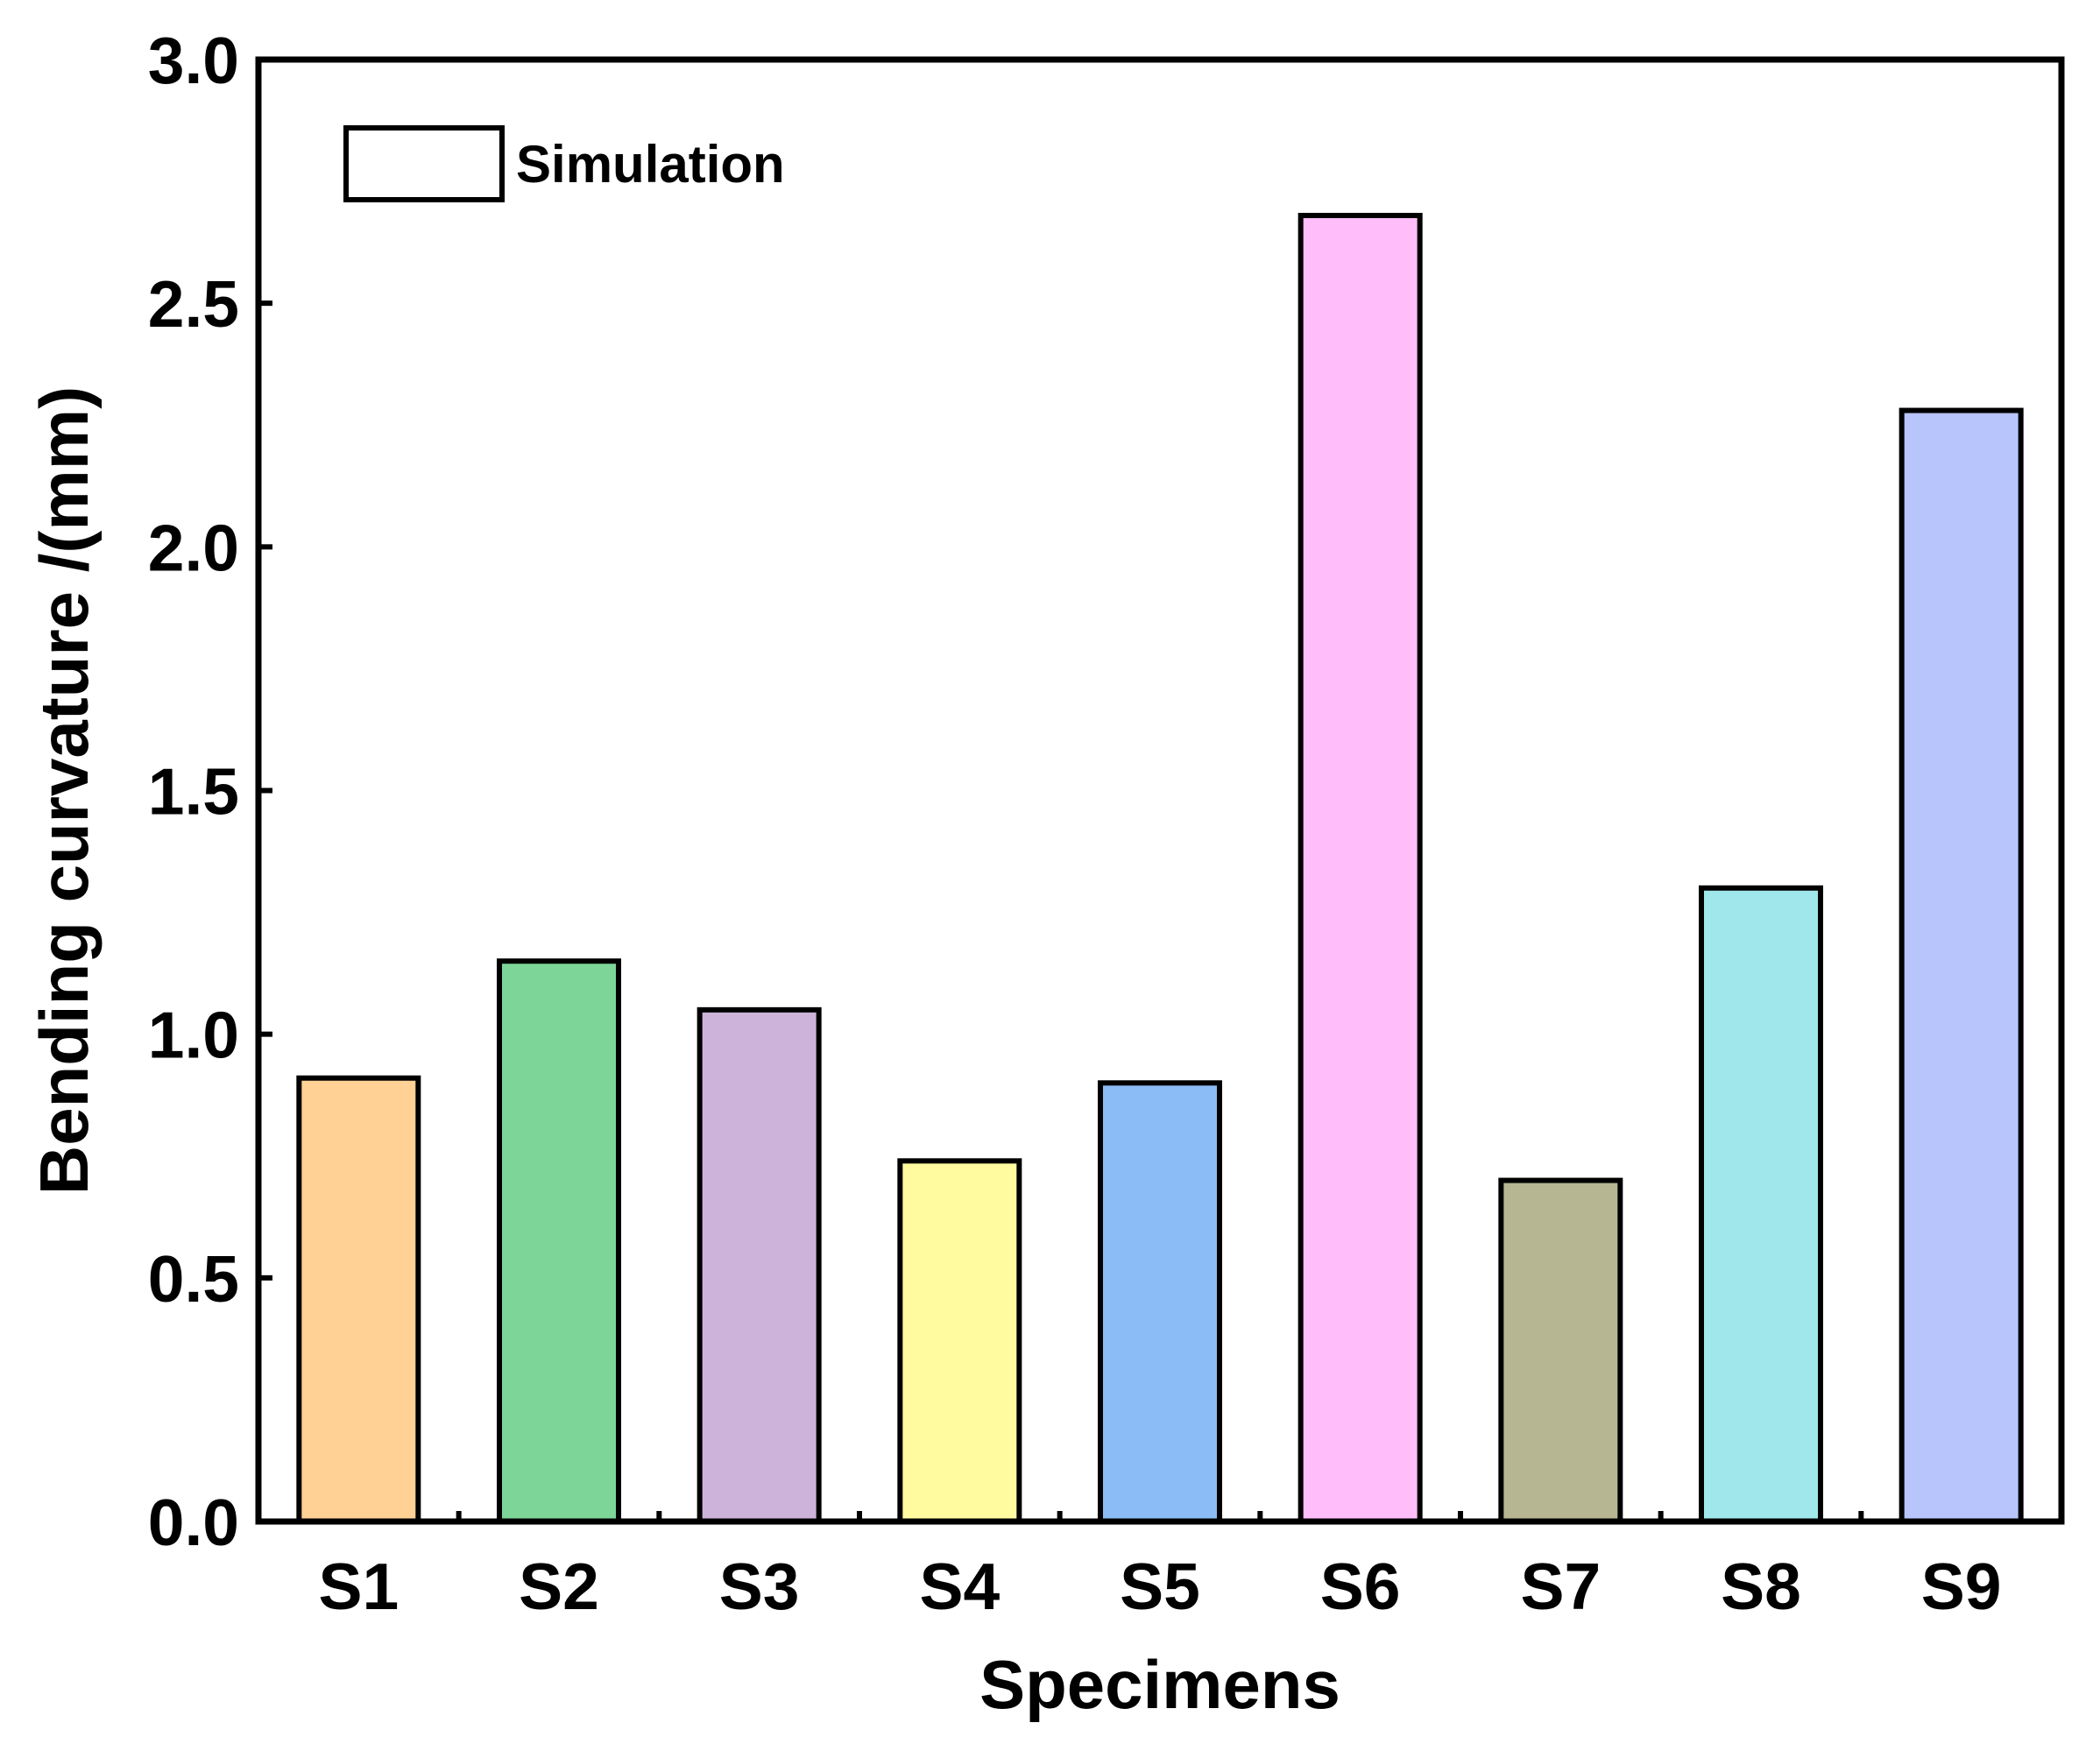 The height and width of the screenshot is (1737, 2100). Describe the element at coordinates (193, 60) in the screenshot. I see `y-tick-label: 3.0` at that location.